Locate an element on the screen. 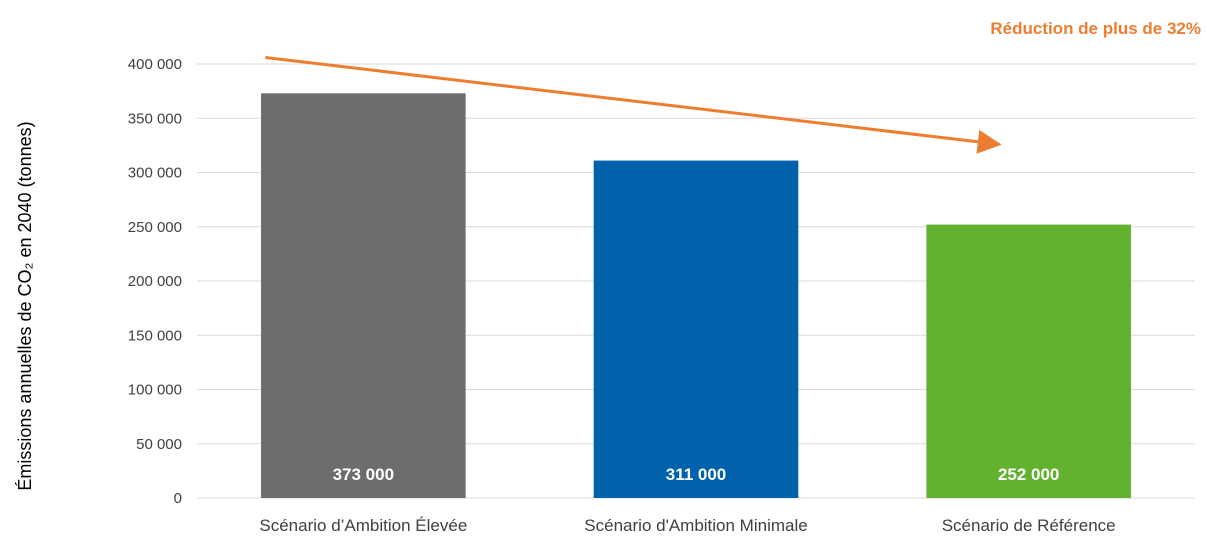 This screenshot has width=1207, height=542. data-labels: 373 000 311 000 252 000 is located at coordinates (696, 474).